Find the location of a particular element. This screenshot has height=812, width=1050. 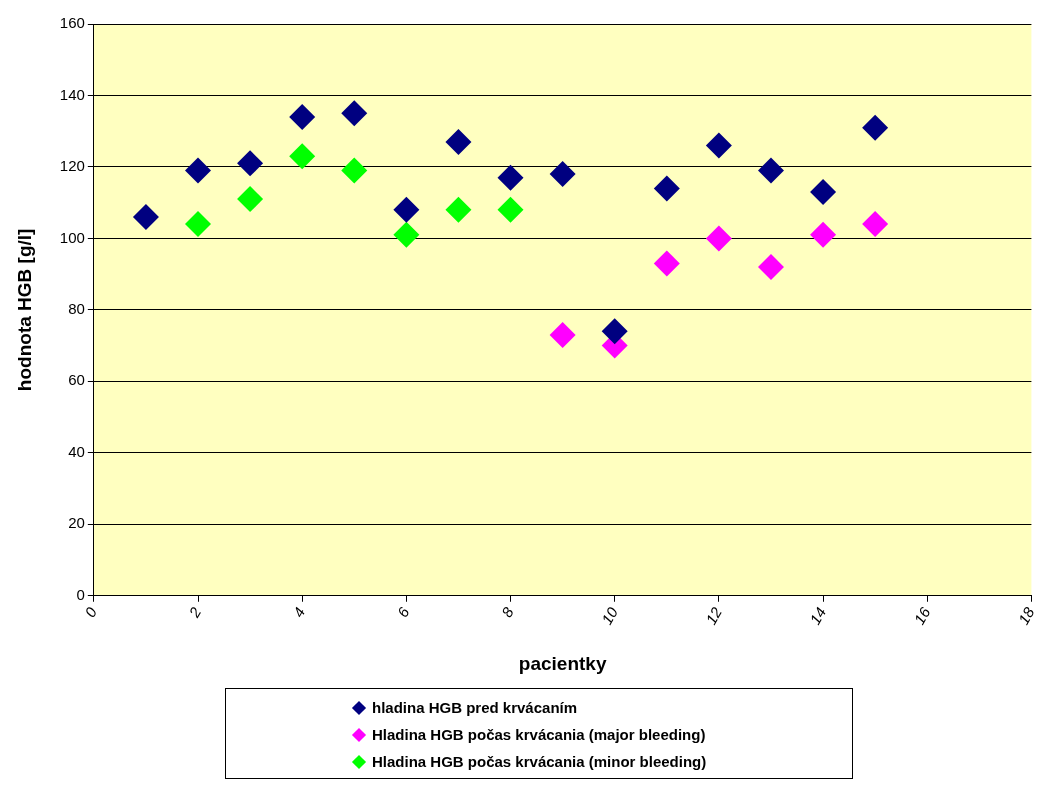

y-tick-label: 60 is located at coordinates (76, 380).